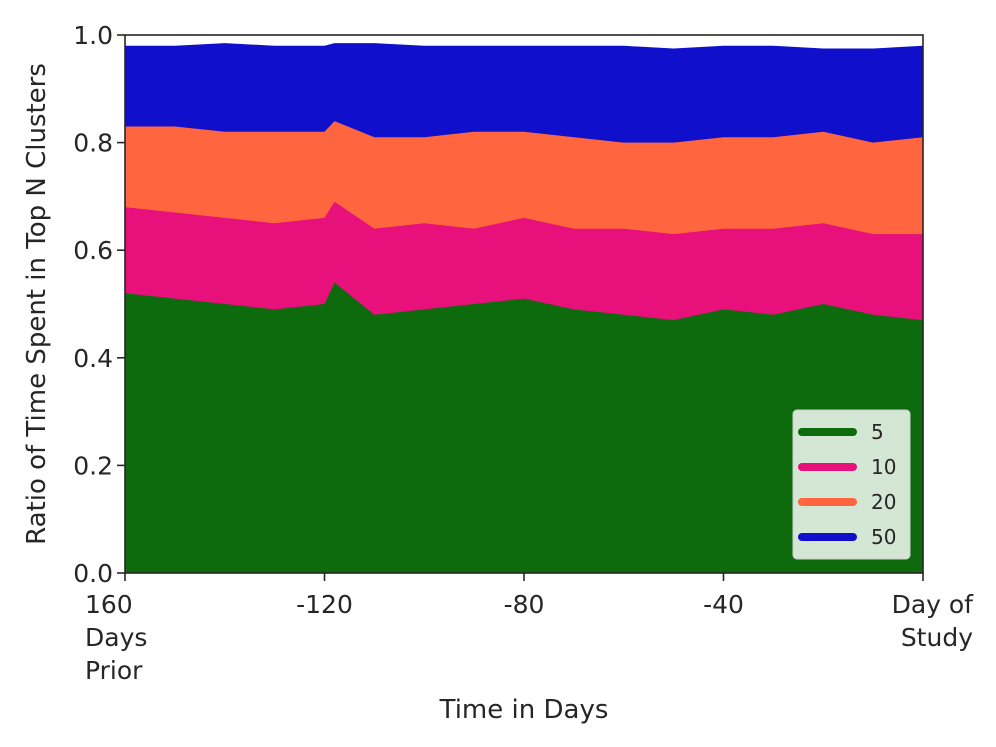 This screenshot has height=747, width=996. I want to click on y-axis-title: Ratio of Time Spent in Top N Clusters, so click(37, 304).